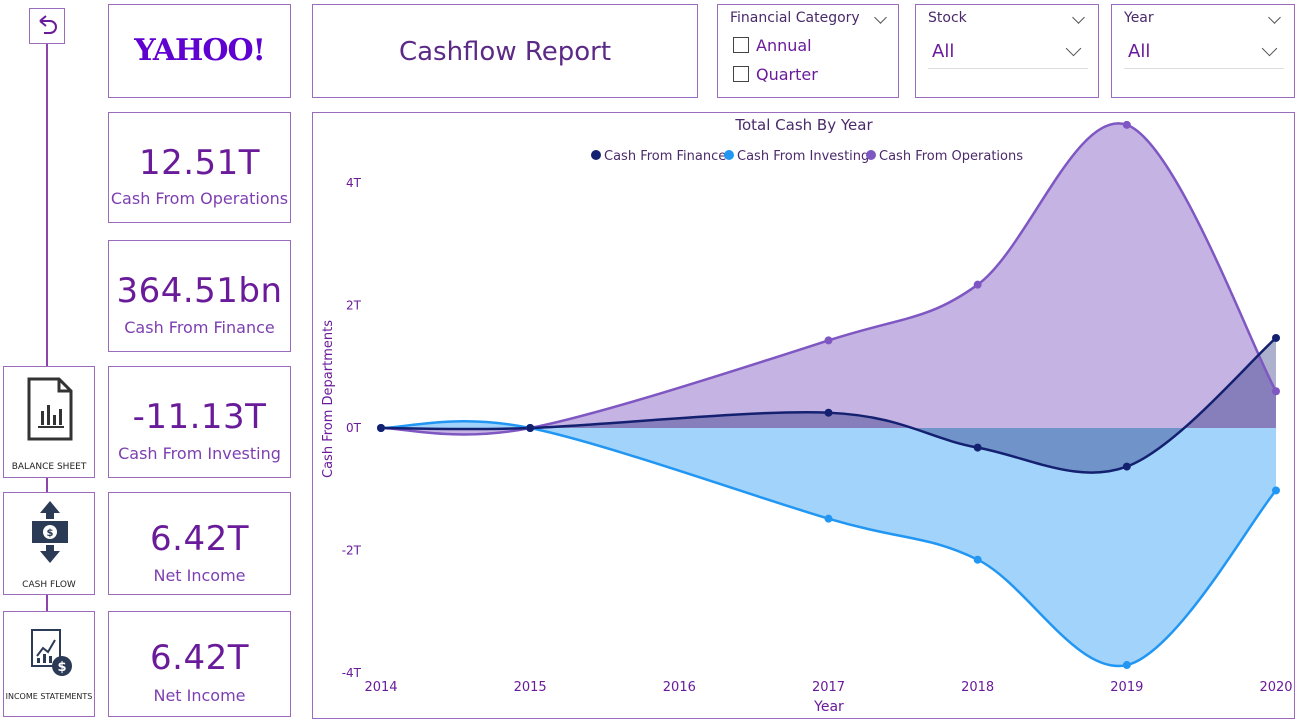 This screenshot has height=723, width=1300. I want to click on nav-income-statements: $ INCOME STATEMENTS, so click(49, 664).